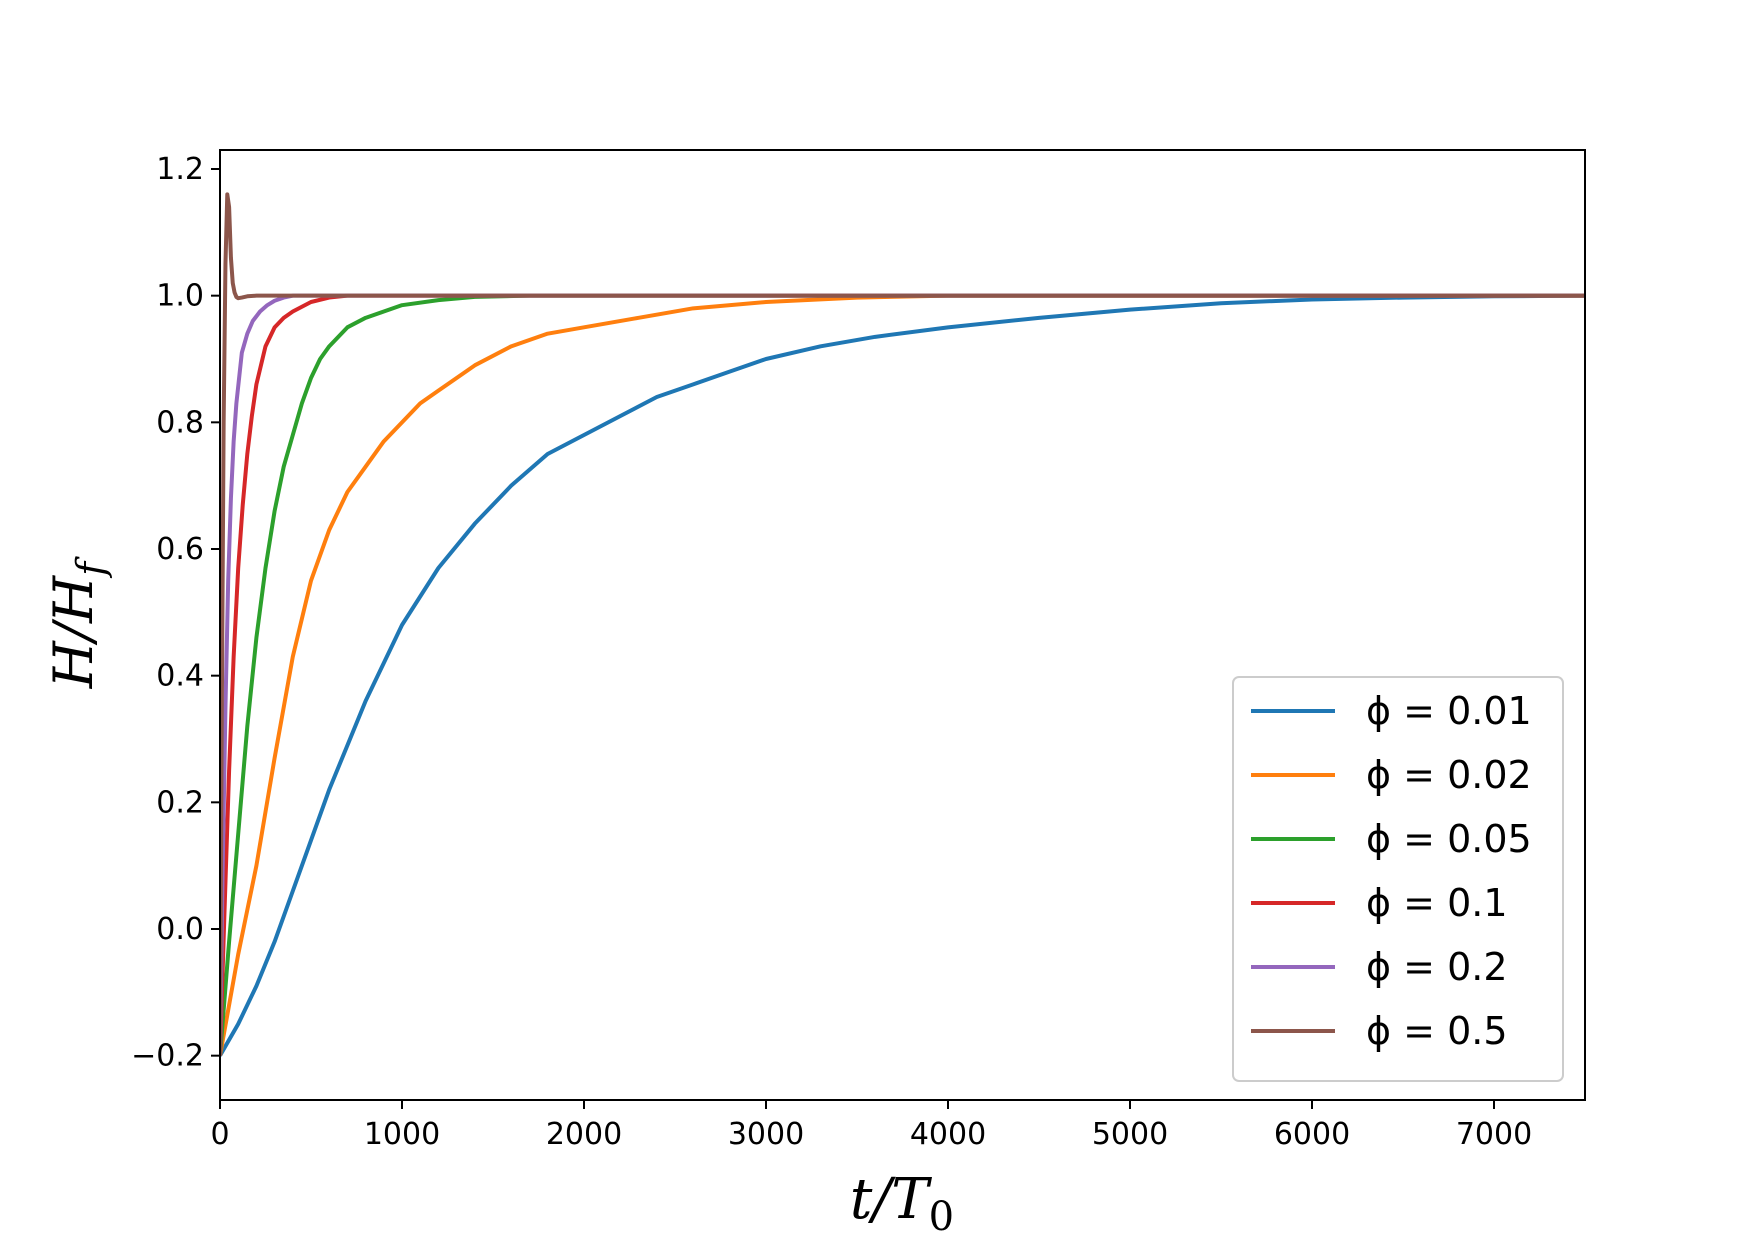  Describe the element at coordinates (1437, 903) in the screenshot. I see `legend-label: ϕ = 0.1` at that location.